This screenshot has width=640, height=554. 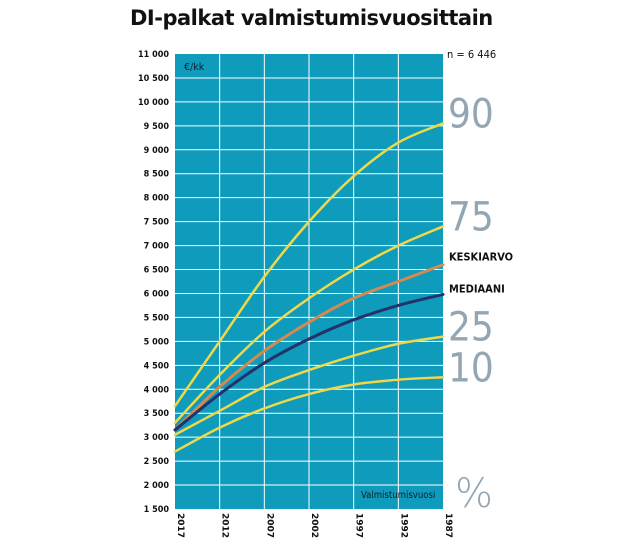 What do you see at coordinates (474, 494) in the screenshot?
I see `percent-label: %` at bounding box center [474, 494].